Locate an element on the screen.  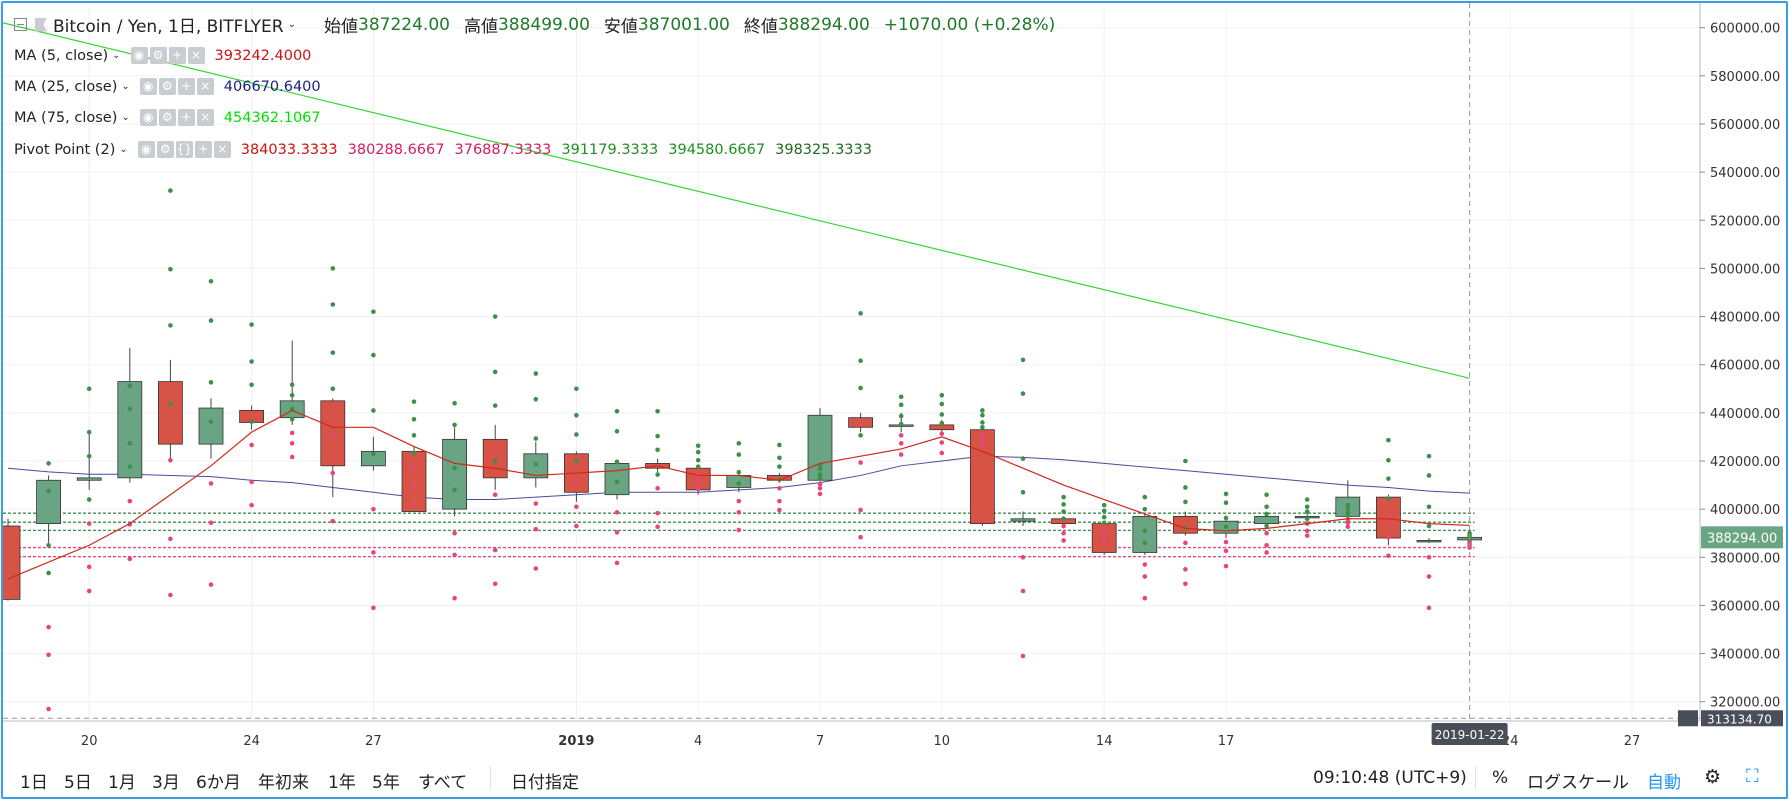
range-6m-button: 6か月 is located at coordinates (218, 783).